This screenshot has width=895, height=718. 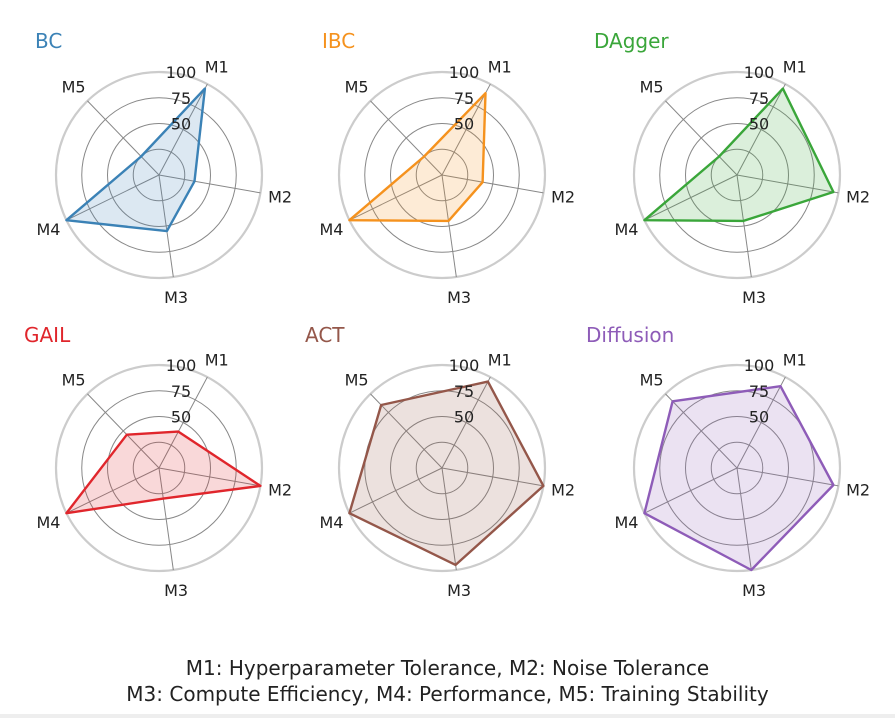 I want to click on chart-title: ACT, so click(x=325, y=335).